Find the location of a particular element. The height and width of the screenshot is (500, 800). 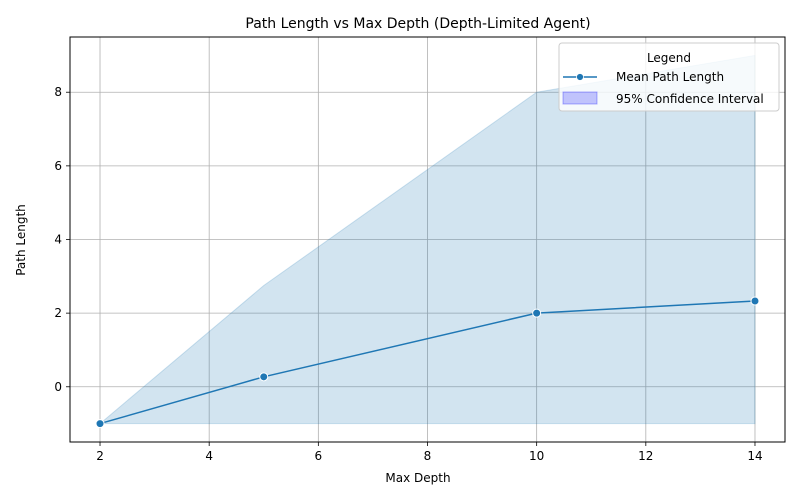

x-tick-label: 14 is located at coordinates (754, 456).